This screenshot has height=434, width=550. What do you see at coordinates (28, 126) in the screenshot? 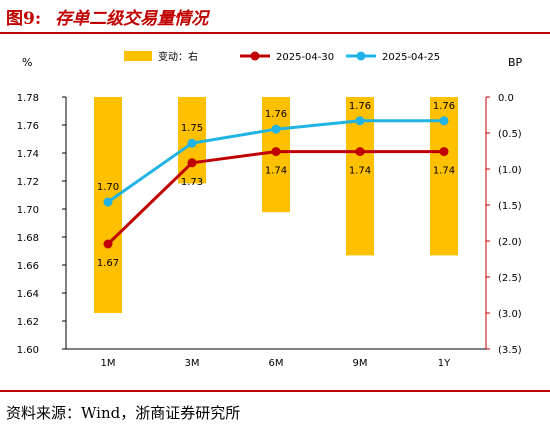
I see `left-tick-label: 1.76` at bounding box center [28, 126].